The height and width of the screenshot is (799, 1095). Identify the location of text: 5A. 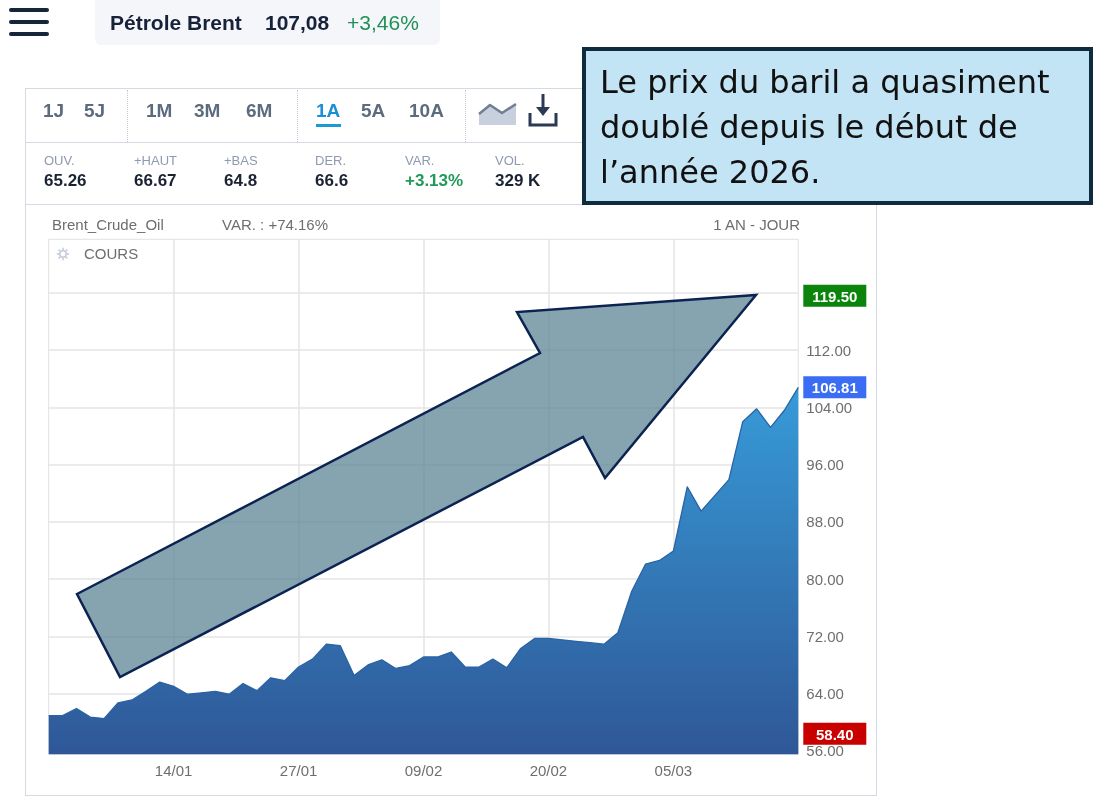
(373, 111).